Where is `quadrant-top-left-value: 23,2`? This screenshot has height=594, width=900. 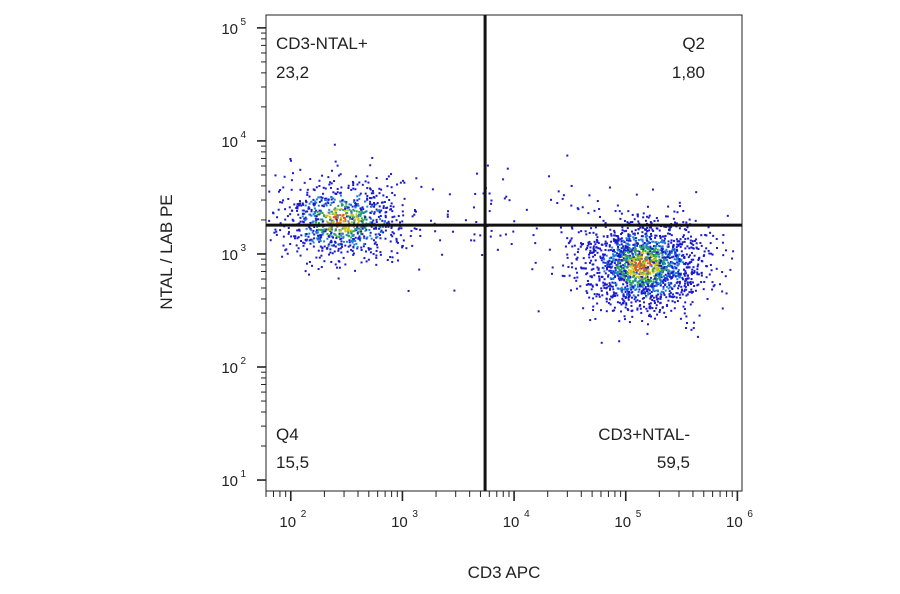 quadrant-top-left-value: 23,2 is located at coordinates (292, 72).